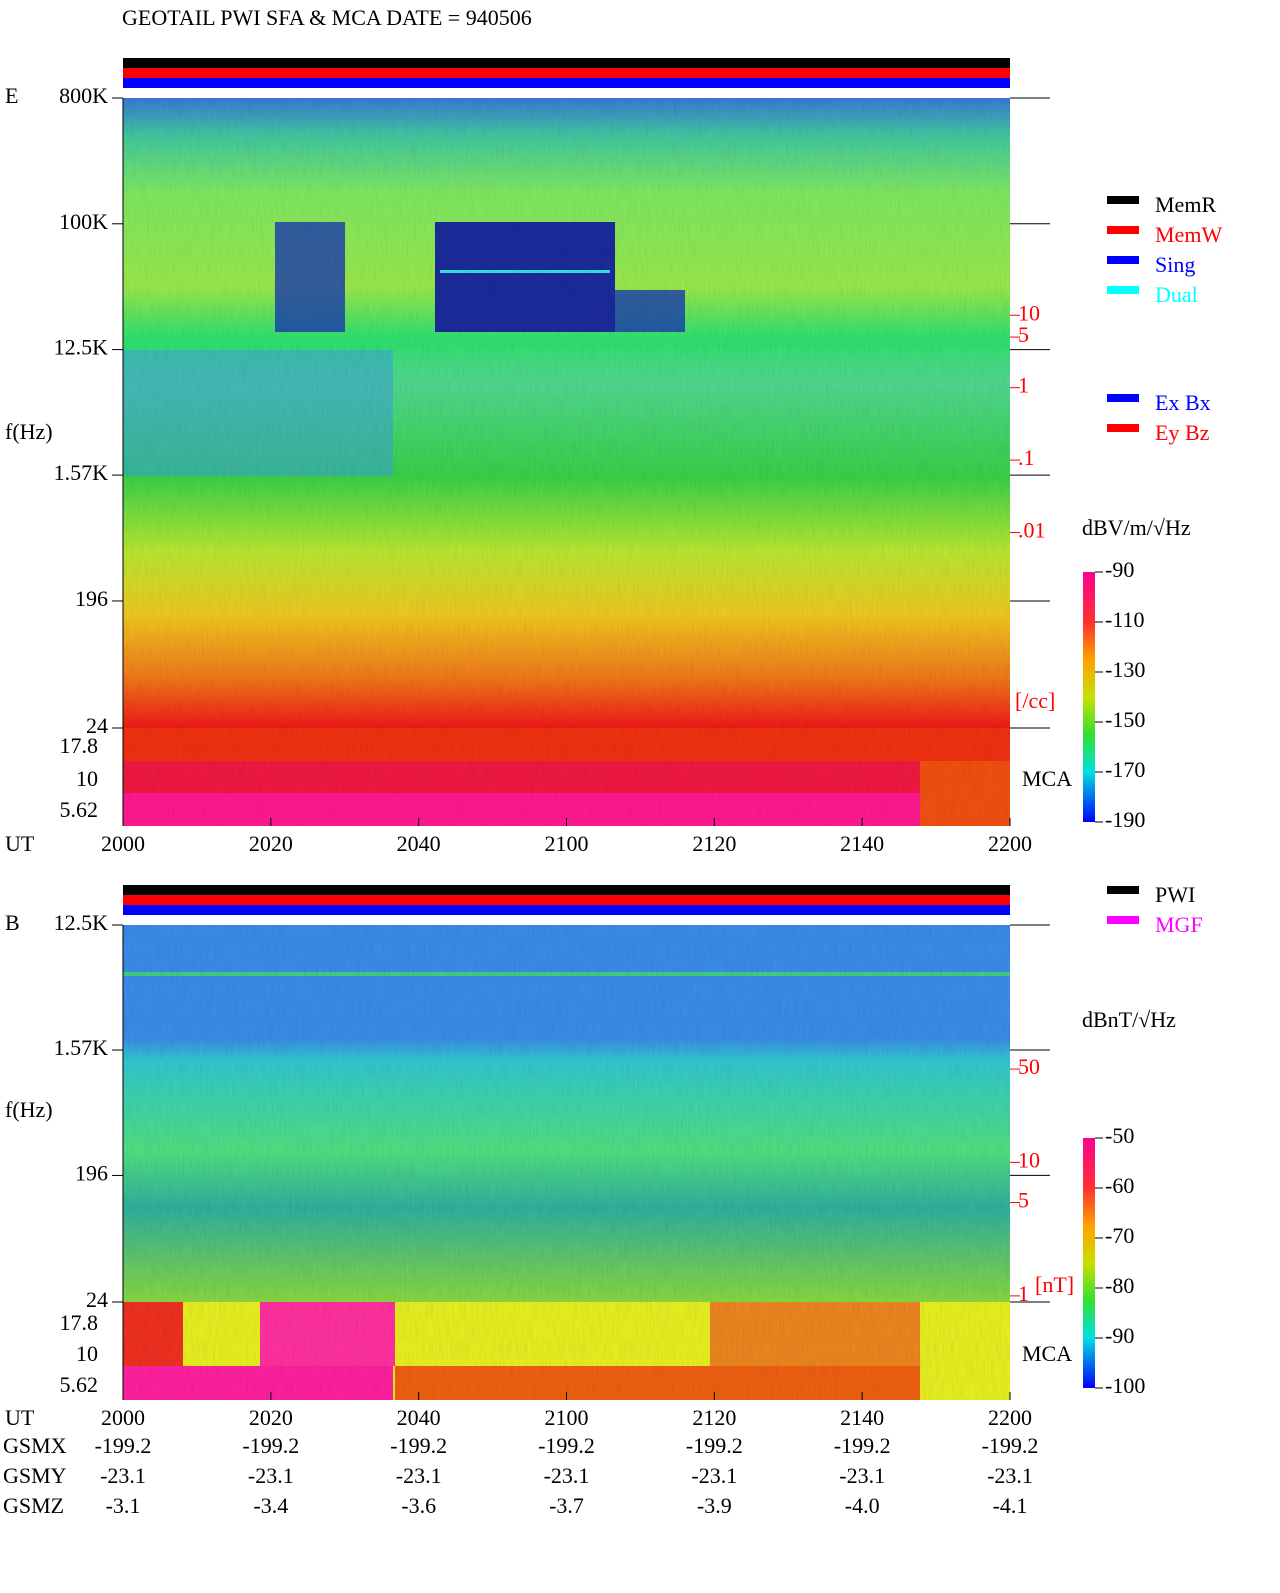 The height and width of the screenshot is (1593, 1280). What do you see at coordinates (81, 1047) in the screenshot?
I see `y-tick-label: 1.57K` at bounding box center [81, 1047].